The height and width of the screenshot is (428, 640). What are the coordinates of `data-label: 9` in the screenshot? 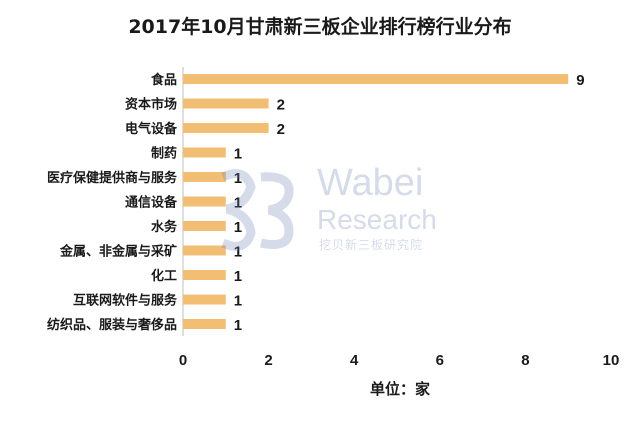 It's located at (580, 80).